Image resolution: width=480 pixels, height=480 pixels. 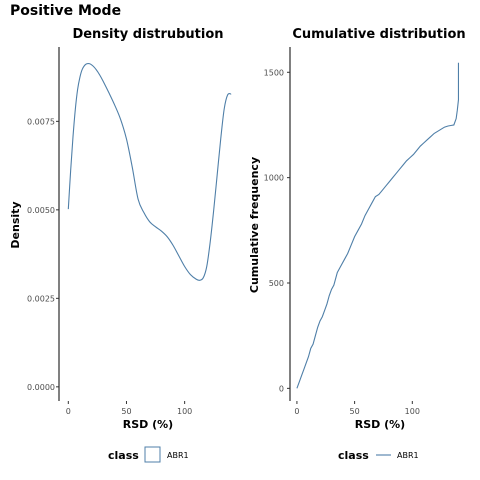 I want to click on y-tick-label: 0, so click(x=281, y=388).